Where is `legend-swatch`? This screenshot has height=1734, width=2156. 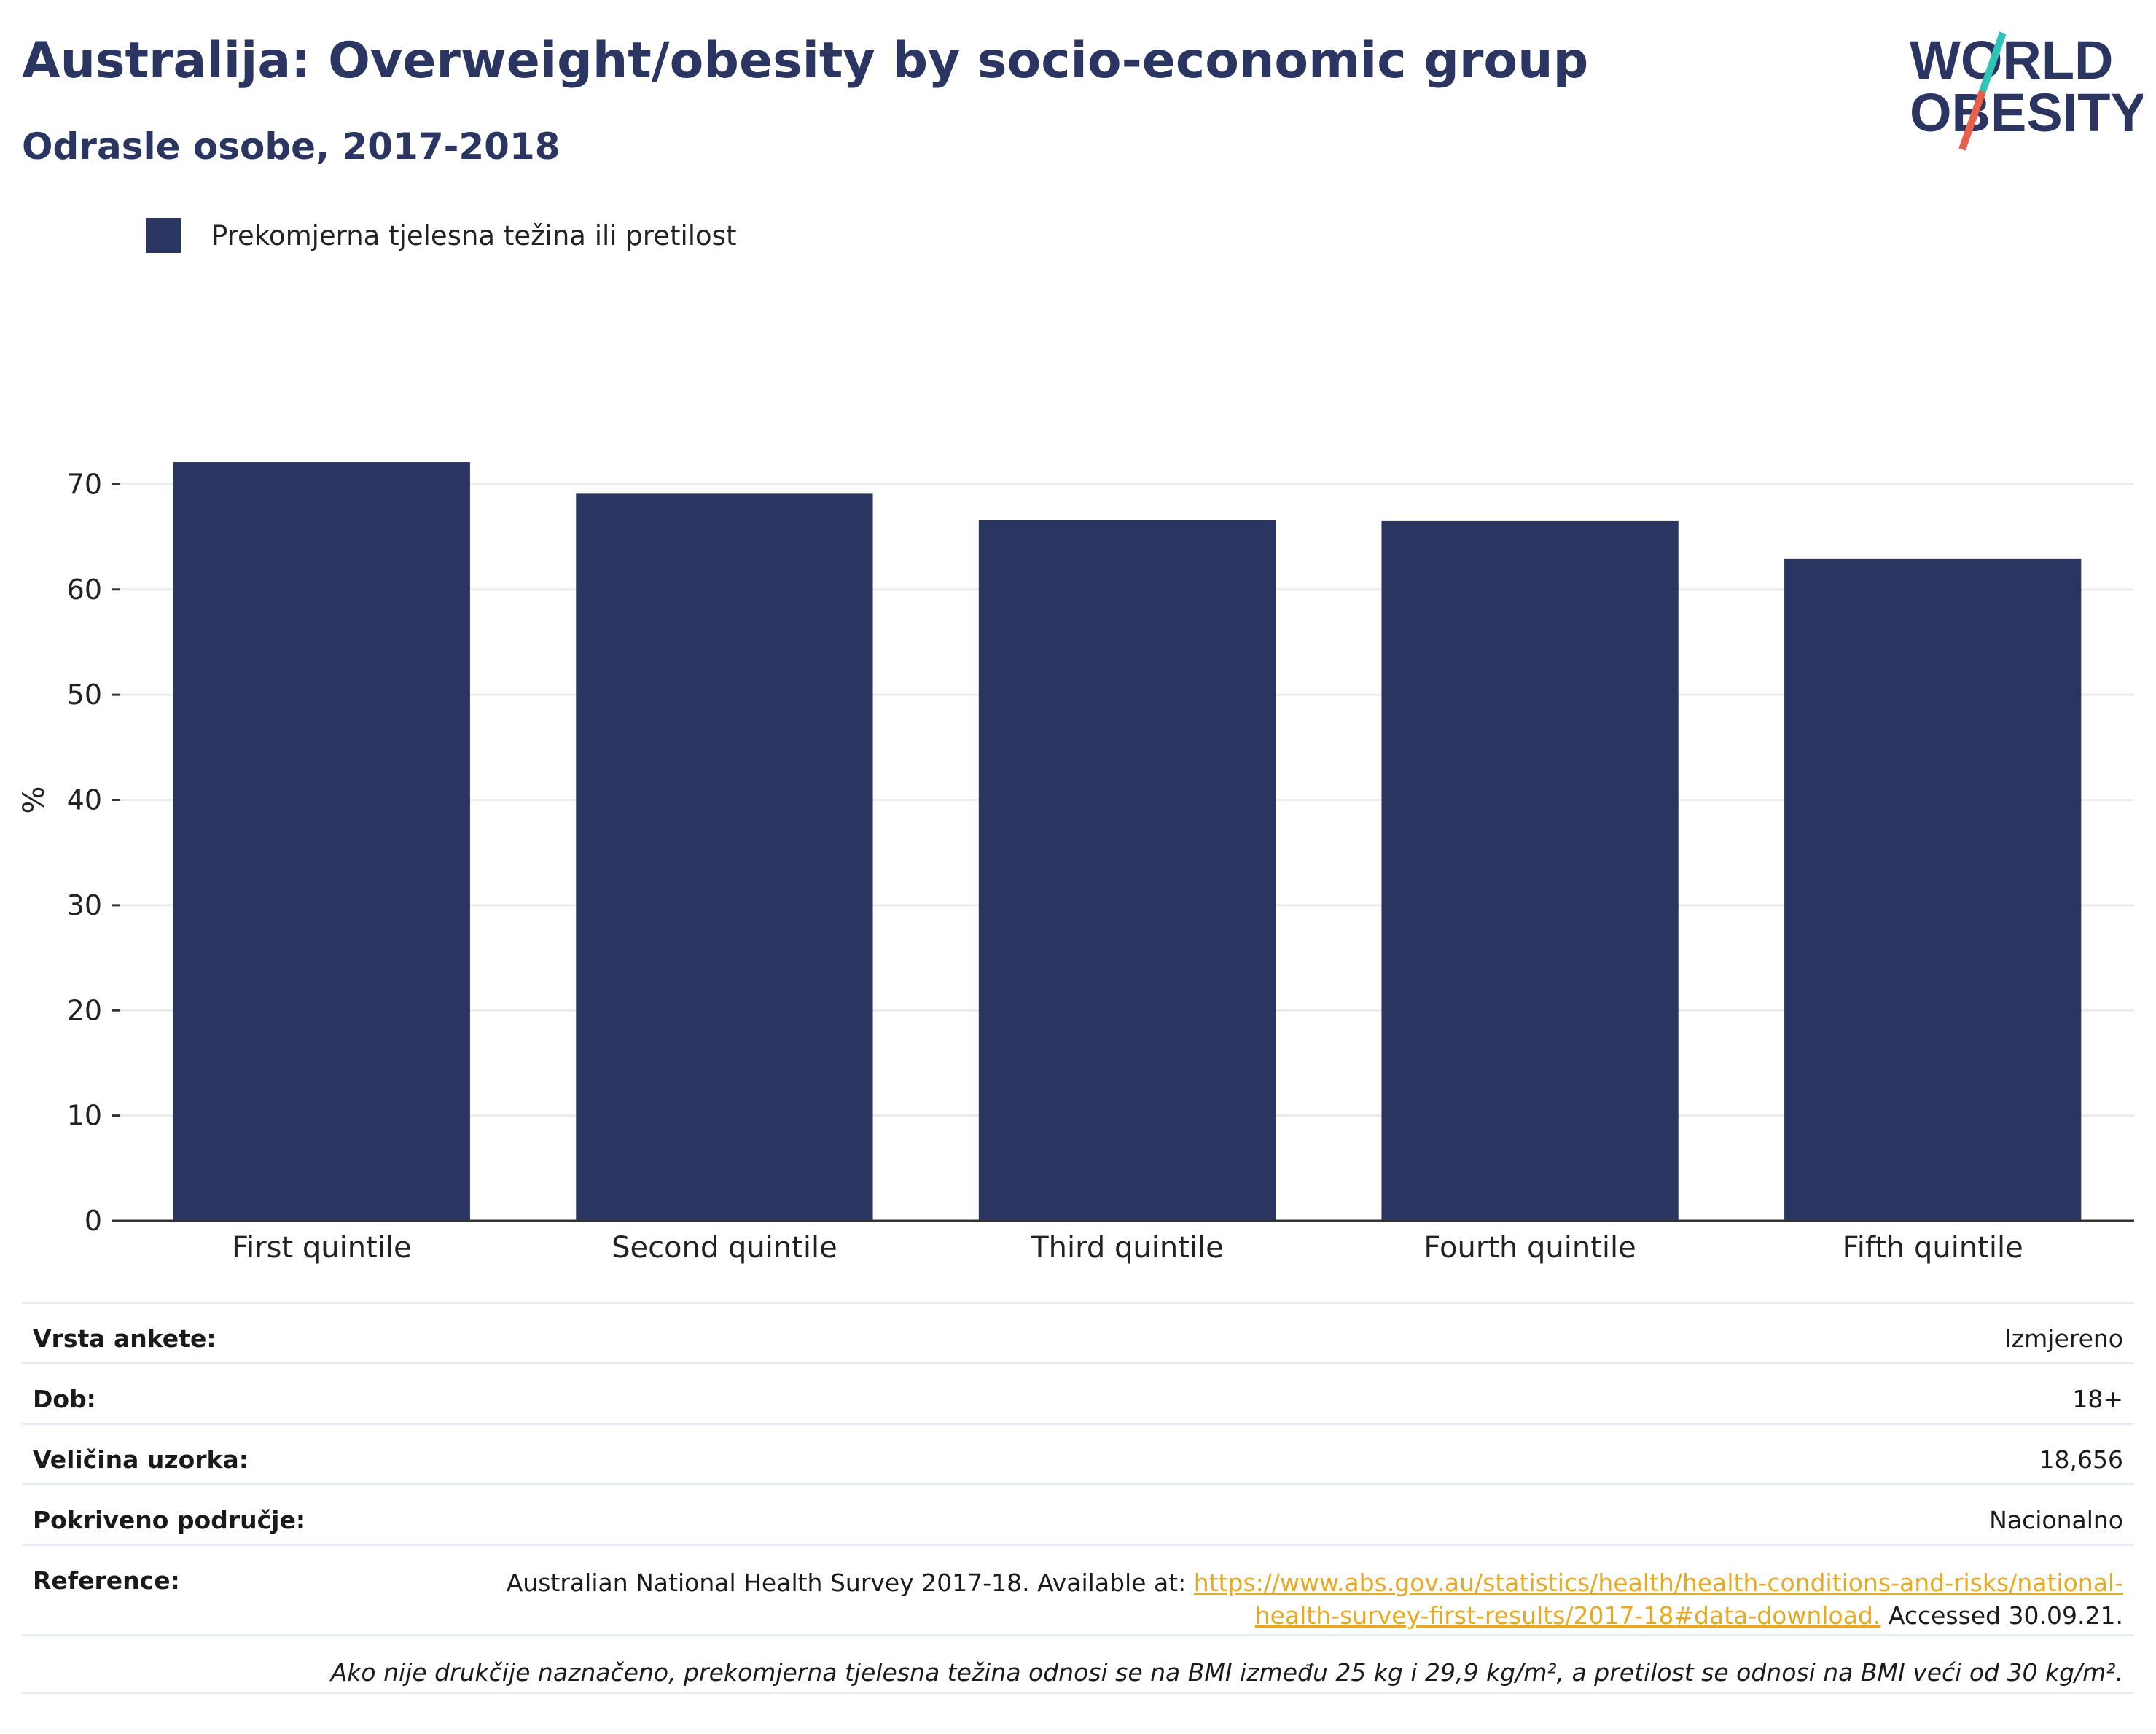 legend-swatch is located at coordinates (163, 235).